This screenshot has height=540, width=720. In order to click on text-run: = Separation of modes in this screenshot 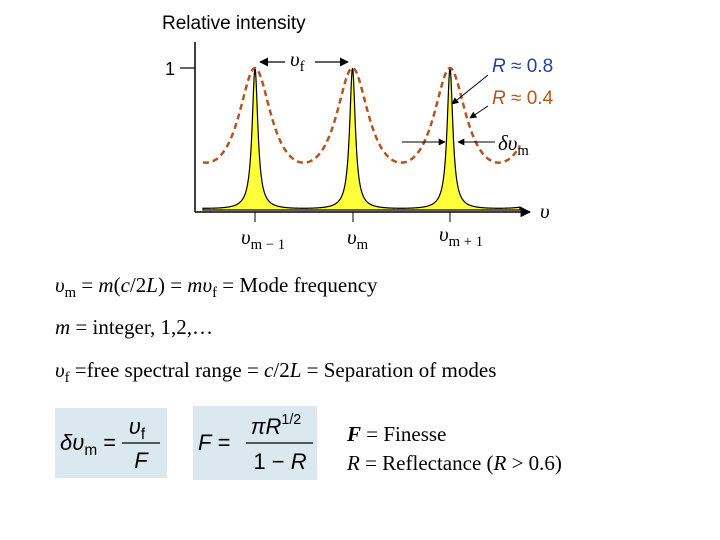, I will do `click(398, 370)`.